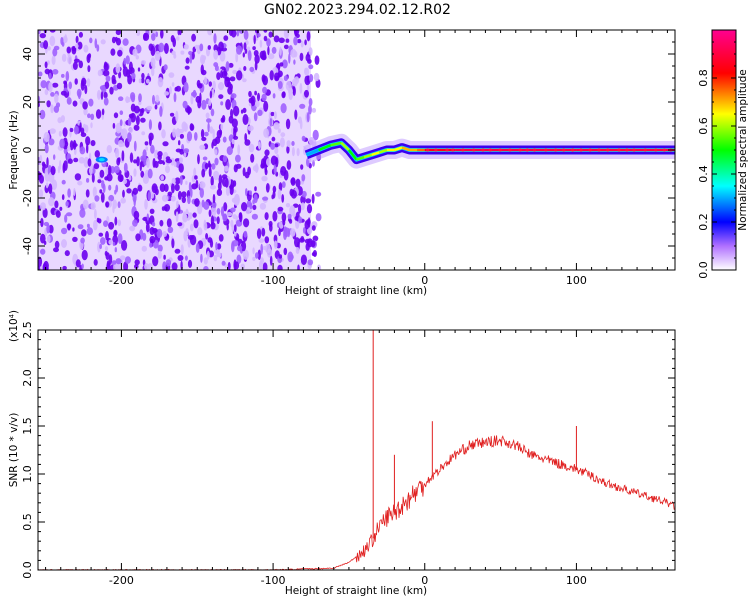 The height and width of the screenshot is (600, 750). I want to click on x-tick-label: -200, so click(121, 580).